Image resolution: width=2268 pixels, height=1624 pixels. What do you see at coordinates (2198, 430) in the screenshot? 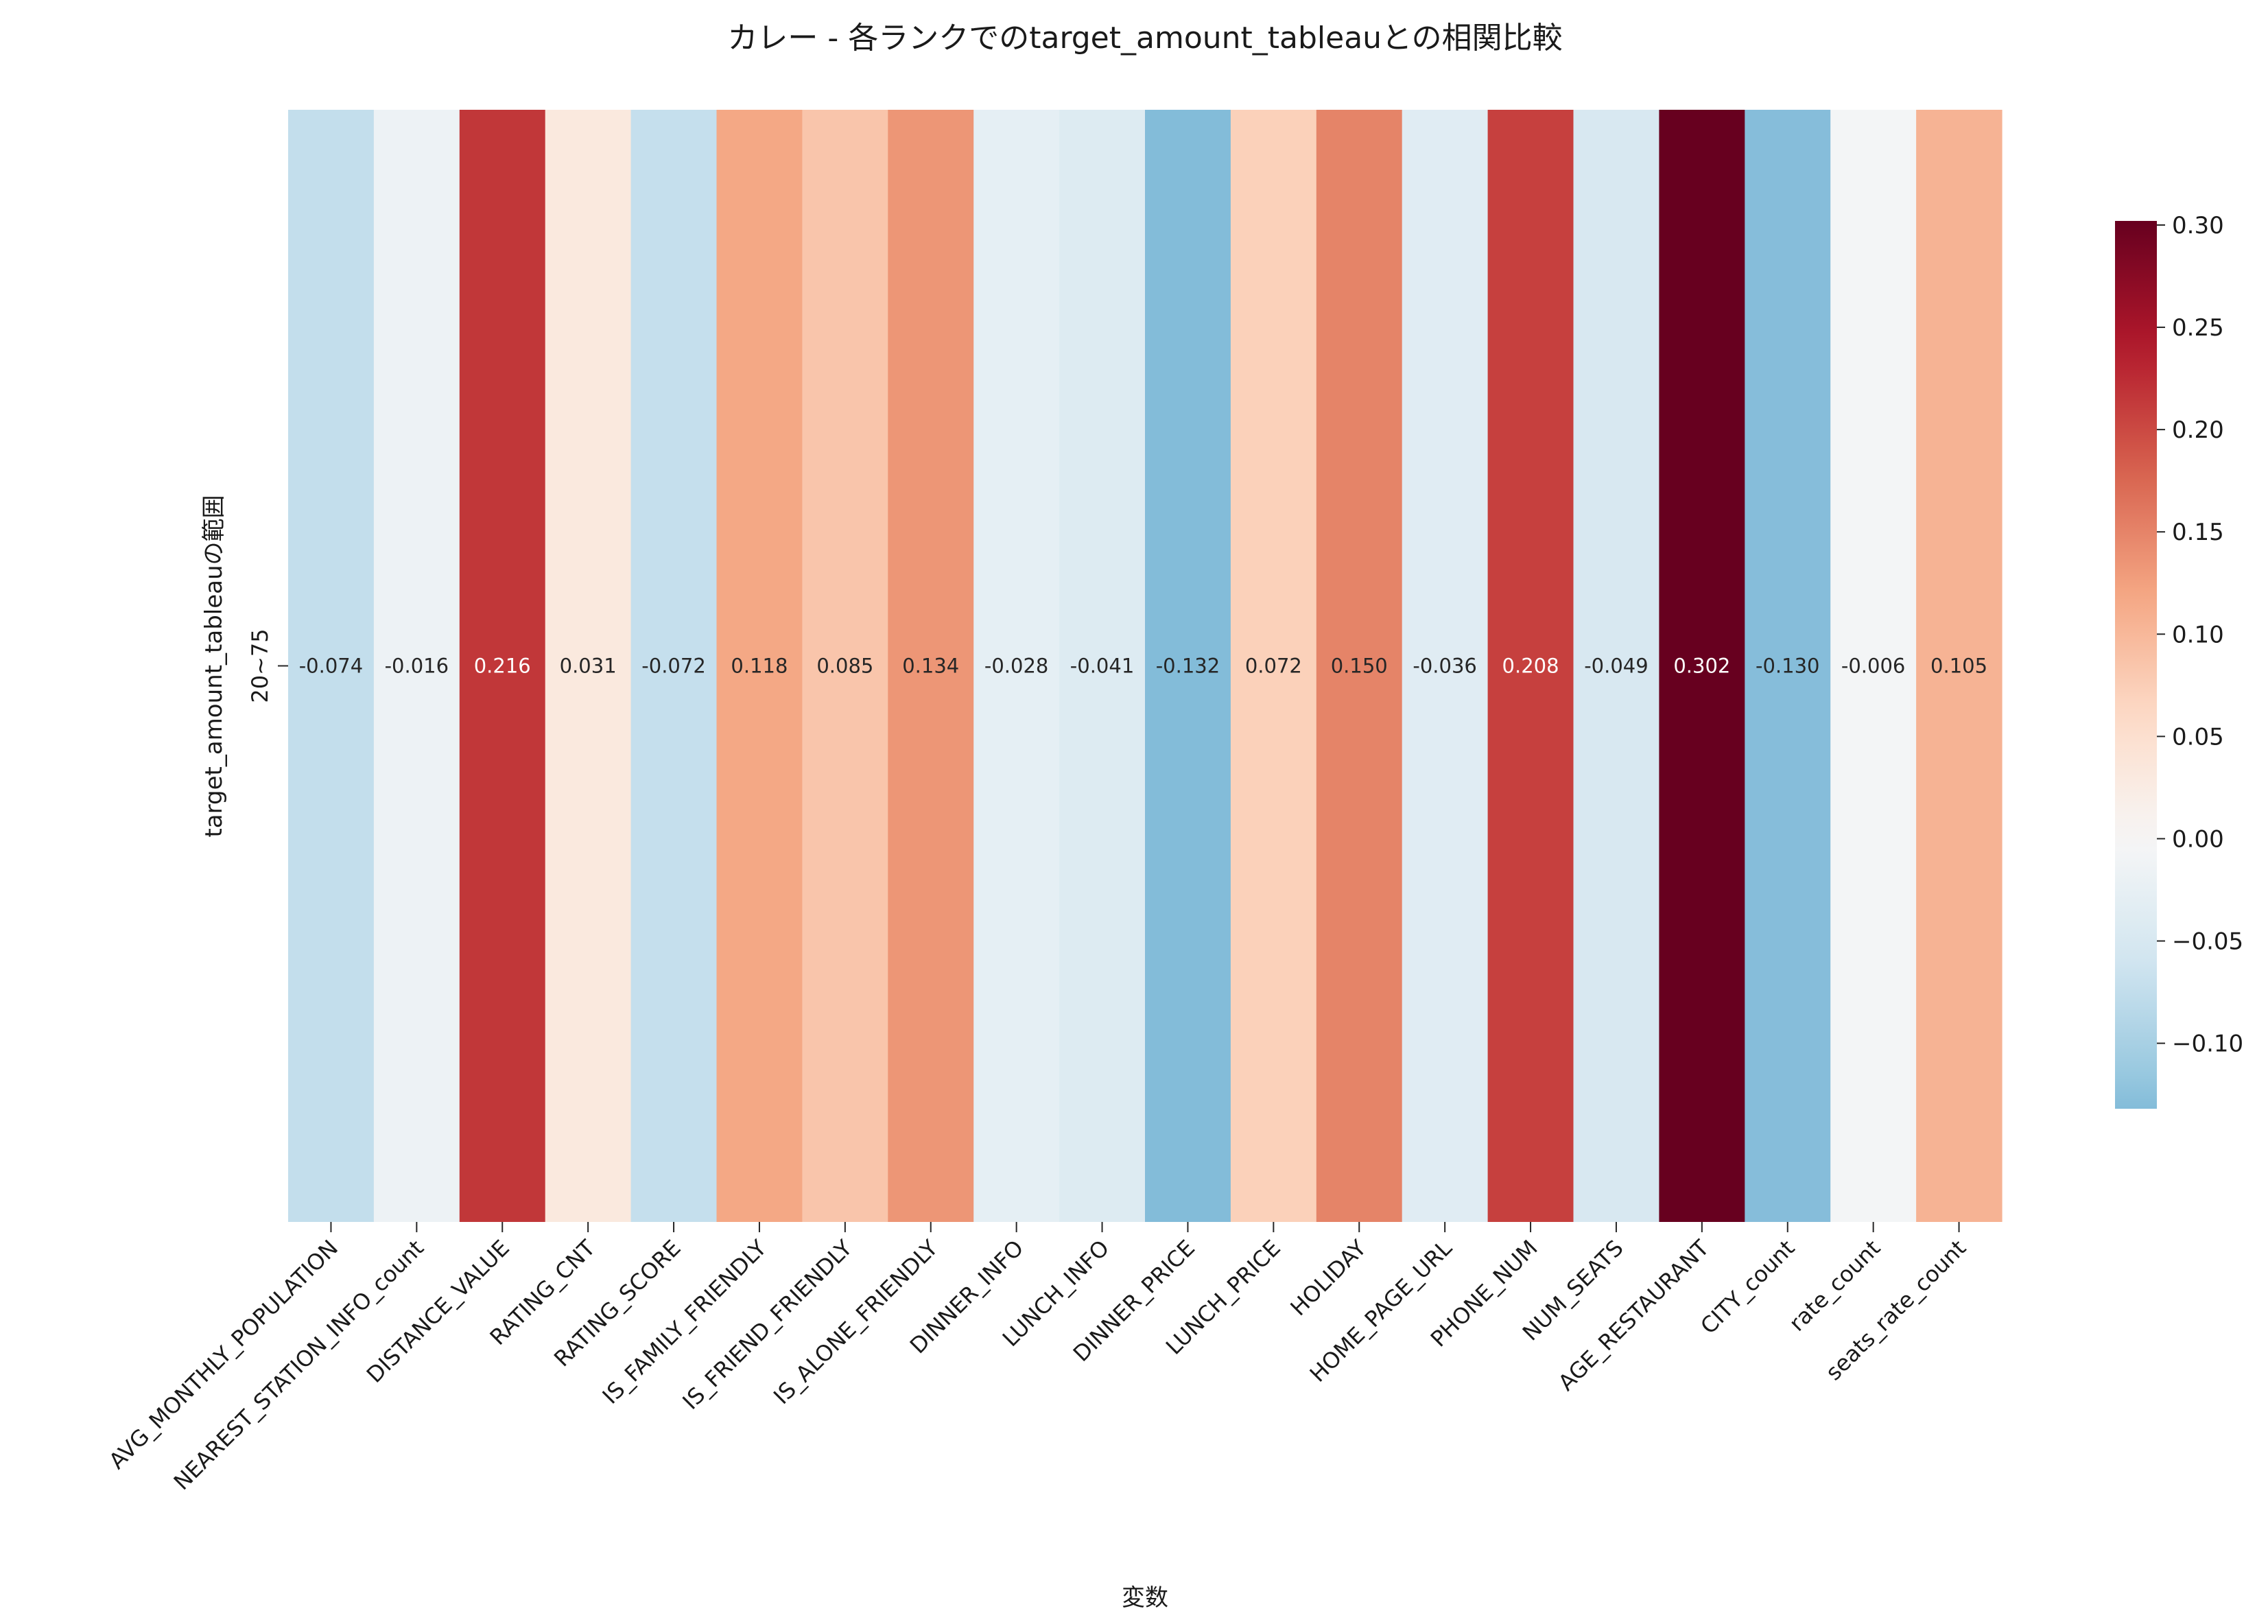
I see `colorbar-tick-label: 0.20` at bounding box center [2198, 430].